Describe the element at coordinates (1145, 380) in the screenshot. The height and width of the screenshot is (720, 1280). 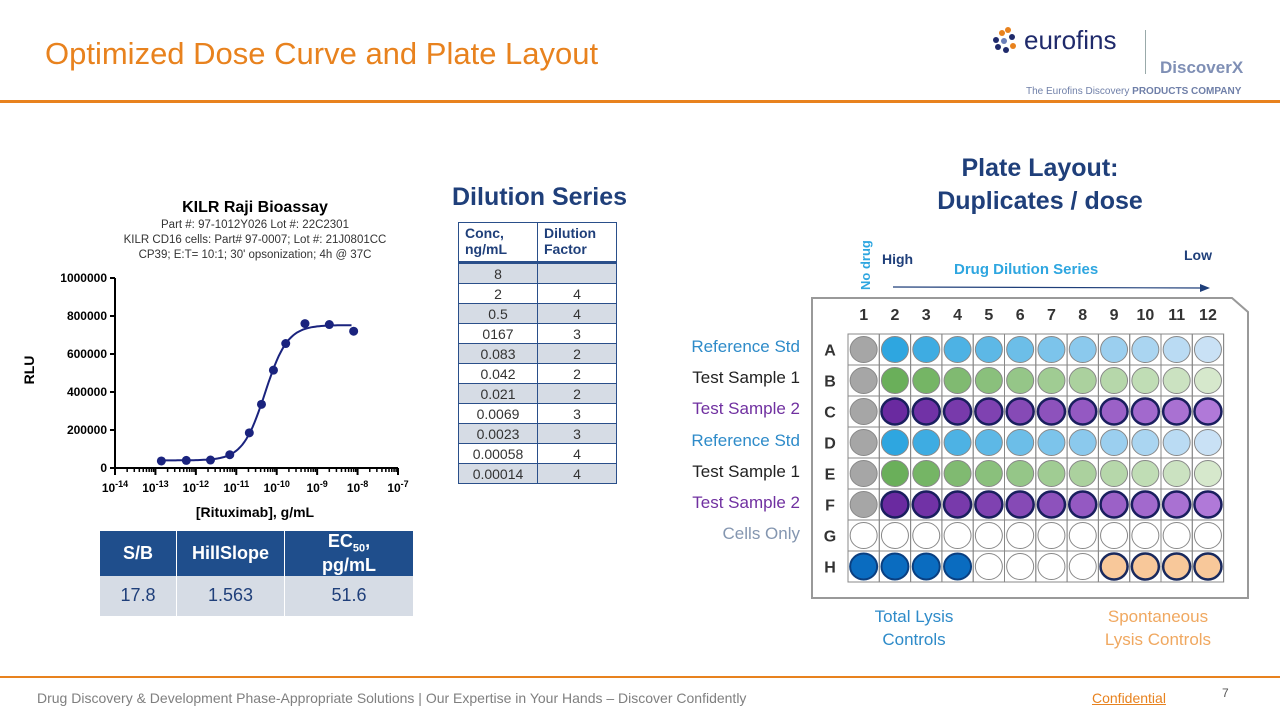
I see `well-B10` at that location.